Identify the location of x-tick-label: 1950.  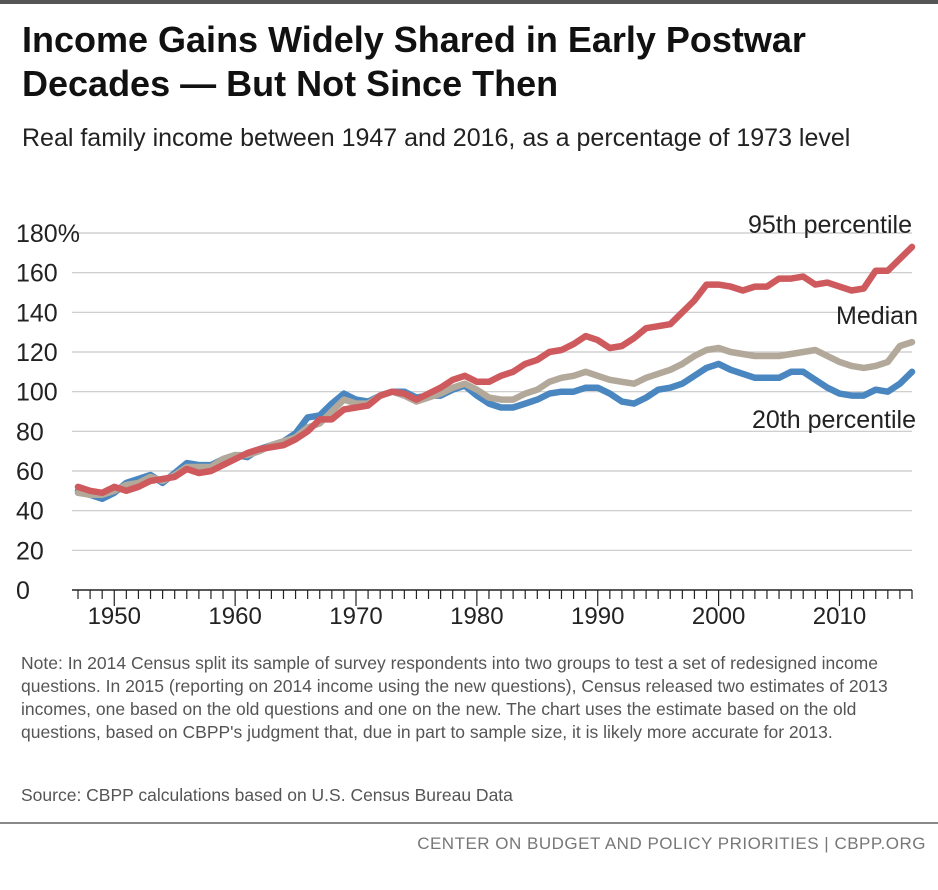
(114, 616).